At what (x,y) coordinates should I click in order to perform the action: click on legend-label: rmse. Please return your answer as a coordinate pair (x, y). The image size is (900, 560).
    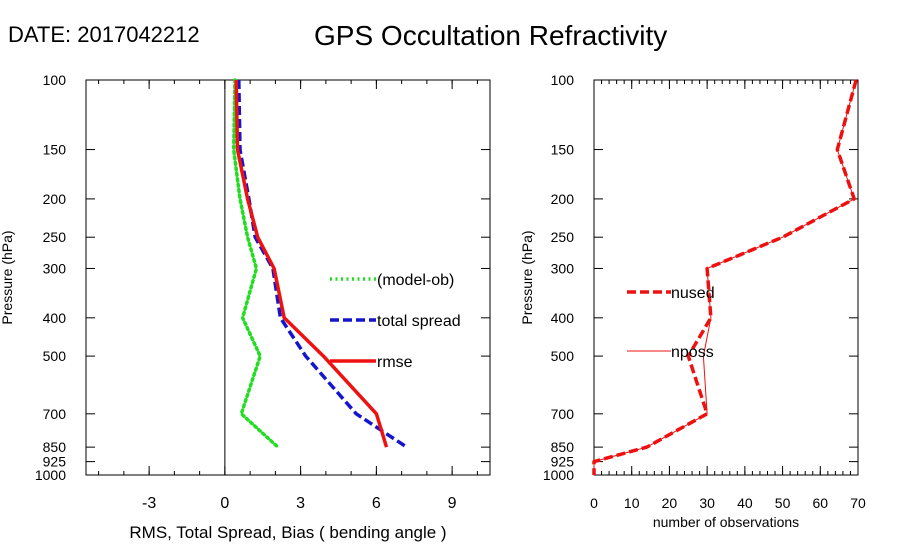
    Looking at the image, I should click on (395, 362).